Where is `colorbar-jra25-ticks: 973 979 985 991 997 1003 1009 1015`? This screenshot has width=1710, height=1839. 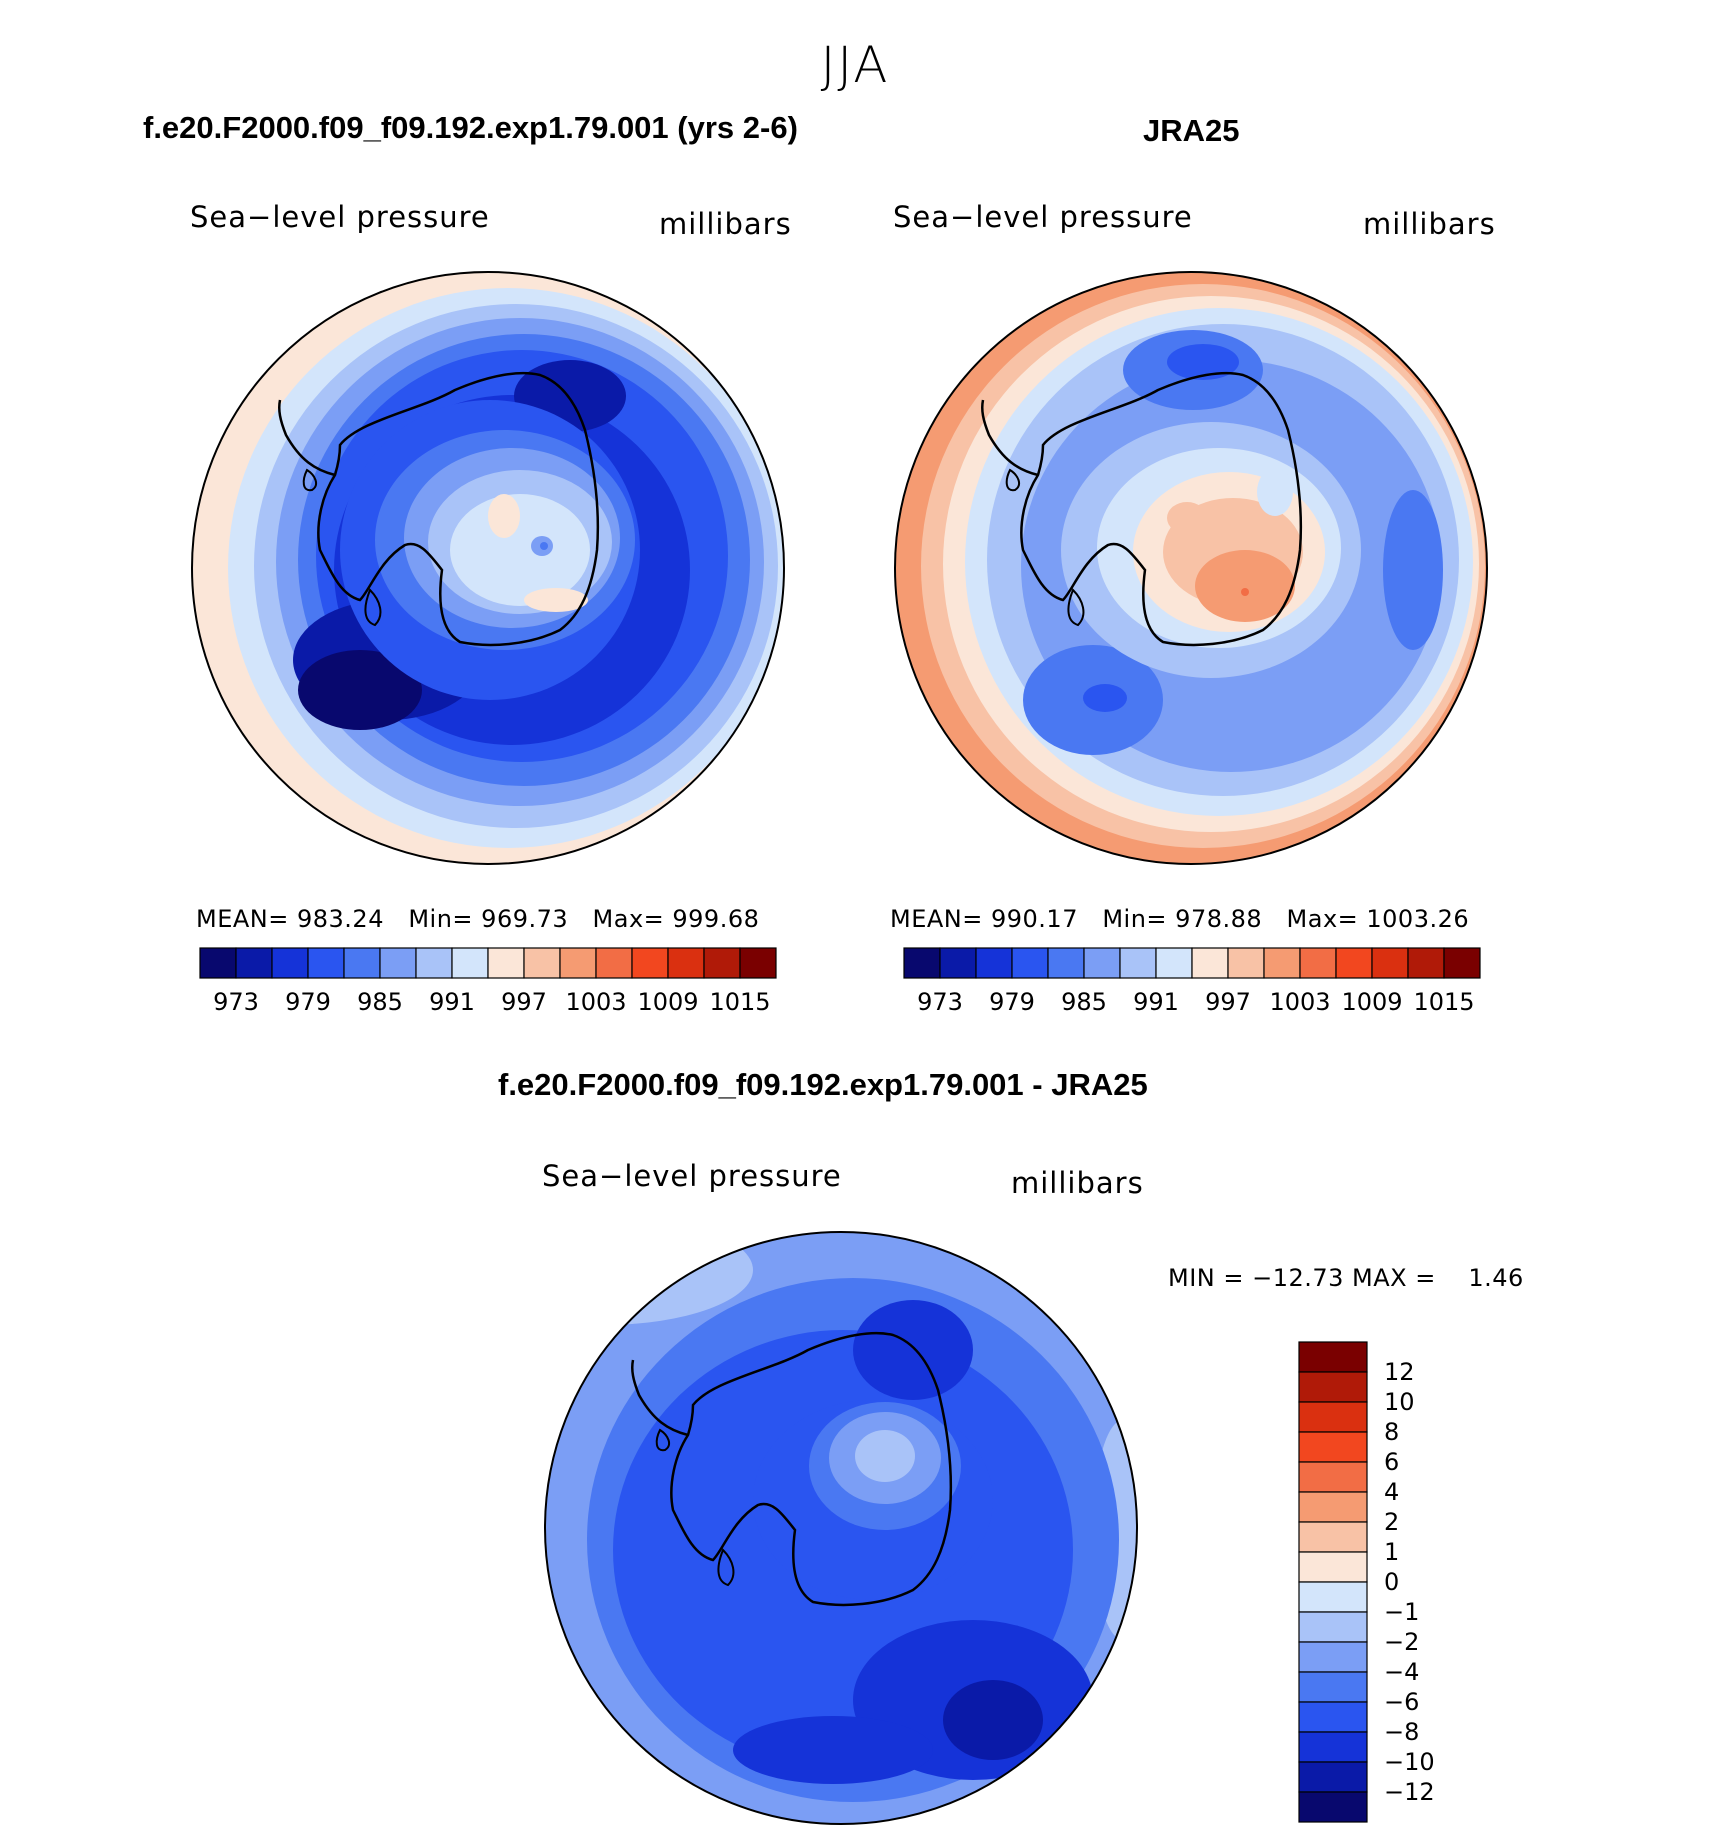
colorbar-jra25-ticks: 973 979 985 991 997 1003 1009 1015 is located at coordinates (1192, 1003).